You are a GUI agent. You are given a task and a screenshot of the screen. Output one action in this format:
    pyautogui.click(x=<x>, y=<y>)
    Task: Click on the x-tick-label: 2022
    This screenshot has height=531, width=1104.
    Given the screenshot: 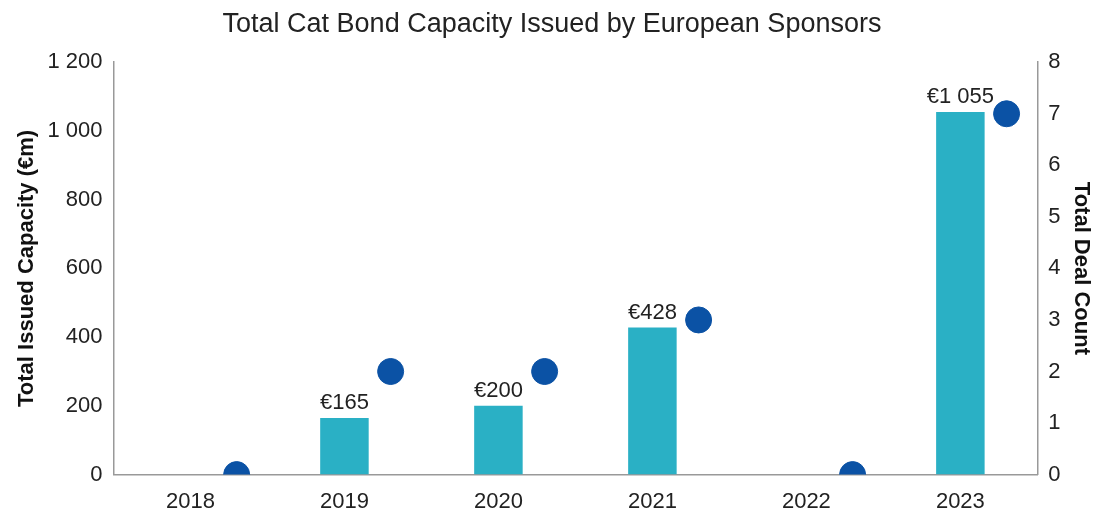 What is the action you would take?
    pyautogui.click(x=806, y=500)
    